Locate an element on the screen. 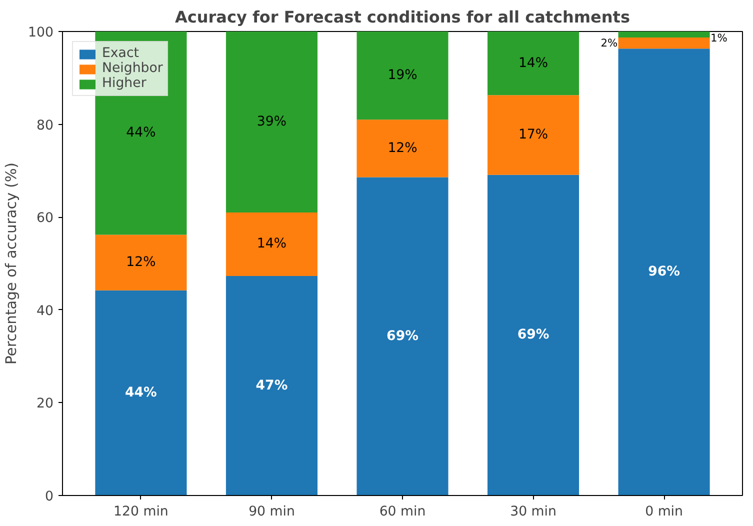 The height and width of the screenshot is (526, 753). data-label: 39% is located at coordinates (271, 122).